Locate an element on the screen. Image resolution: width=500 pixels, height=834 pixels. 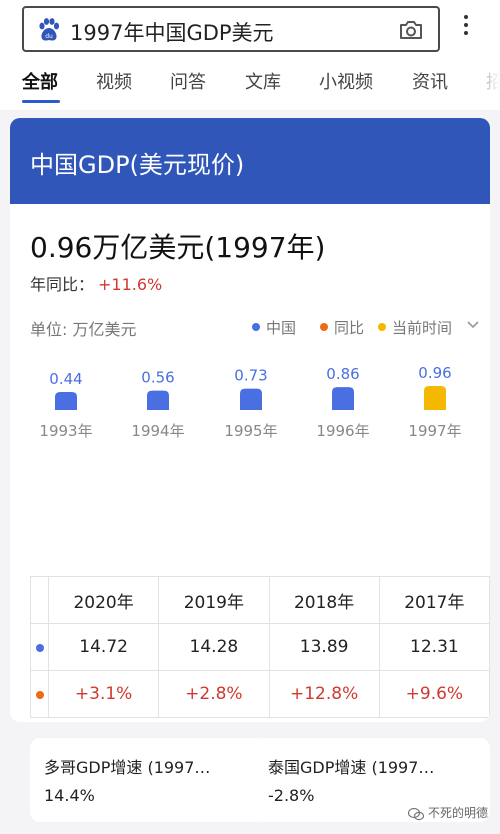
chevron-down-icon is located at coordinates (473, 325).